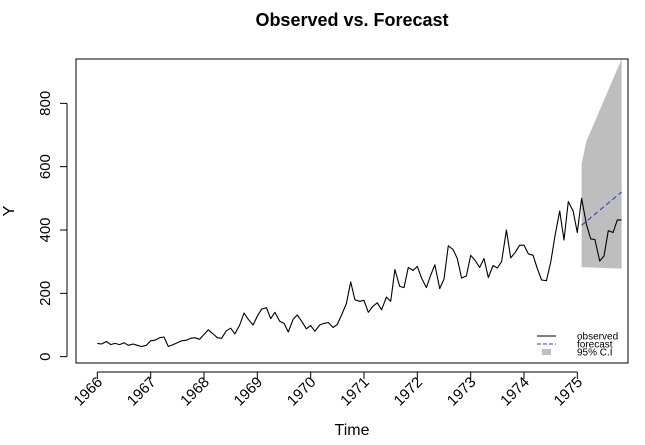 The image size is (645, 445). I want to click on x-tick-label: 1966, so click(89, 392).